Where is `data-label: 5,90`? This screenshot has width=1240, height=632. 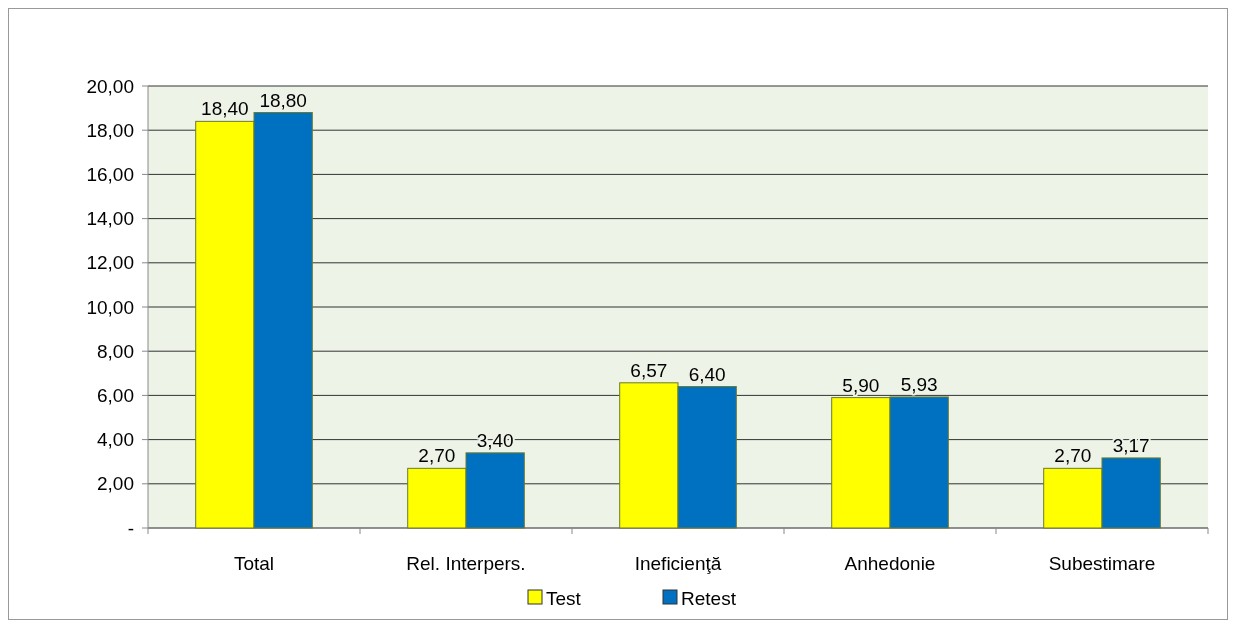
data-label: 5,90 is located at coordinates (861, 385).